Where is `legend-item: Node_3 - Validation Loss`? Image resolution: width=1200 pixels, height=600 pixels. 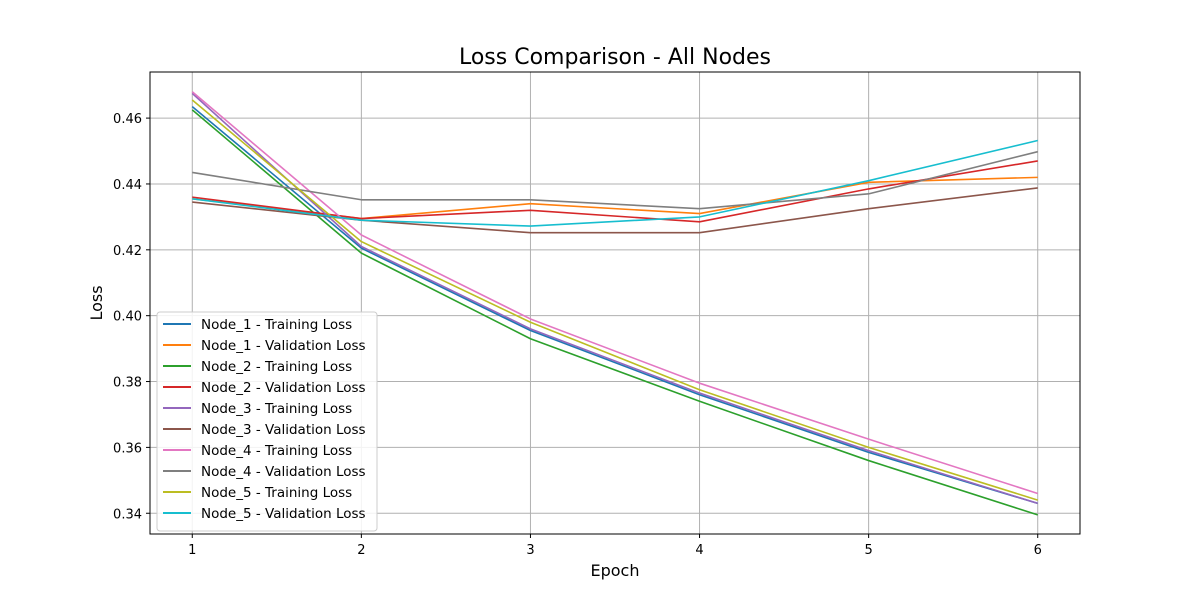
legend-item: Node_3 - Validation Loss is located at coordinates (264, 430).